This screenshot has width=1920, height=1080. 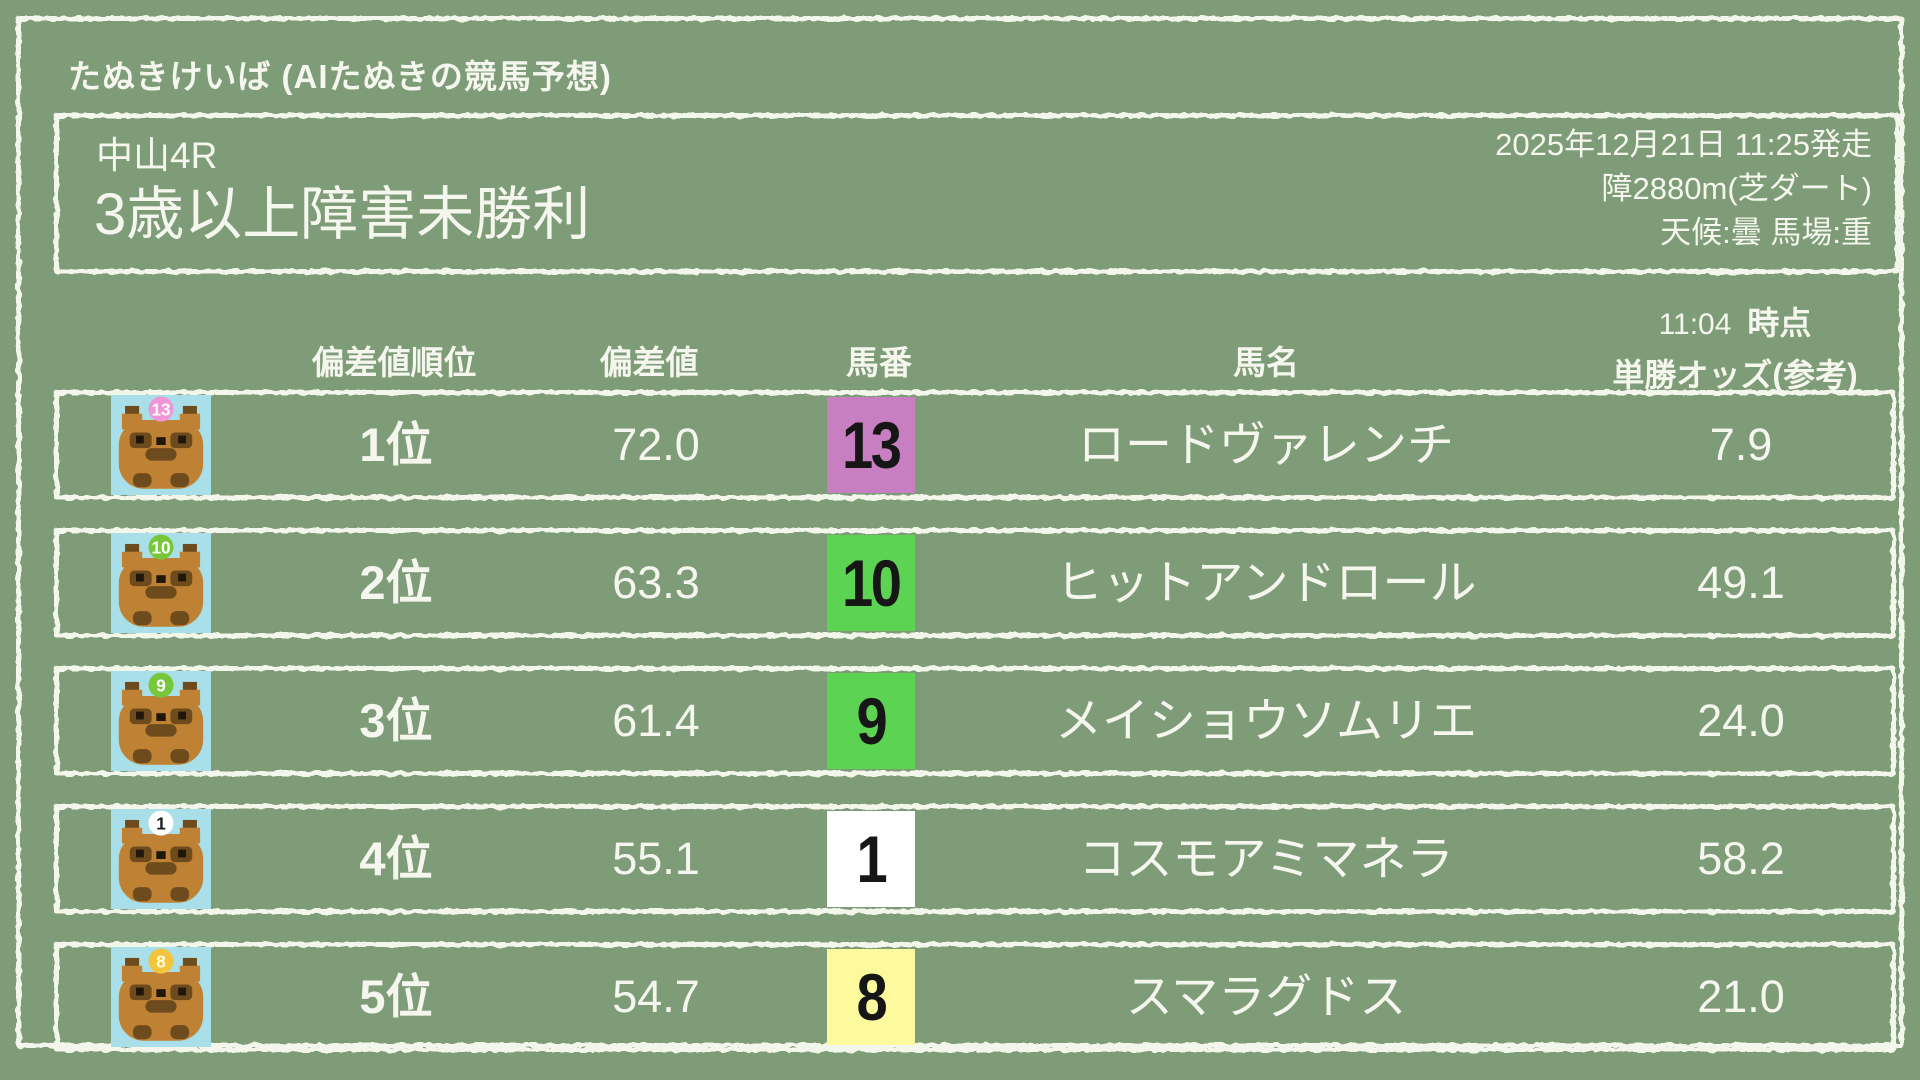 What do you see at coordinates (1266, 362) in the screenshot?
I see `header-horse-name: 馬名` at bounding box center [1266, 362].